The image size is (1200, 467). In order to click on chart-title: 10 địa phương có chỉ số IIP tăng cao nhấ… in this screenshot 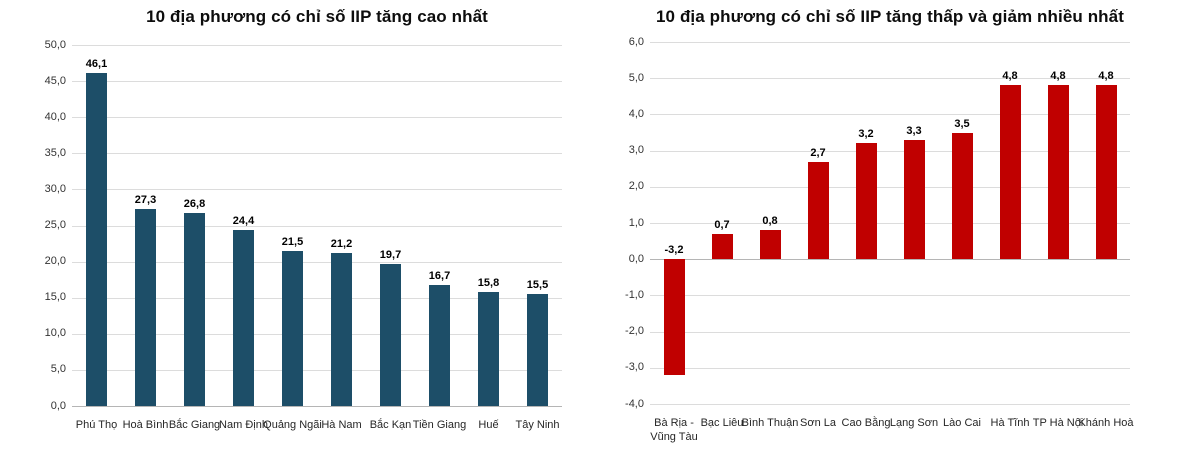, I will do `click(317, 16)`.